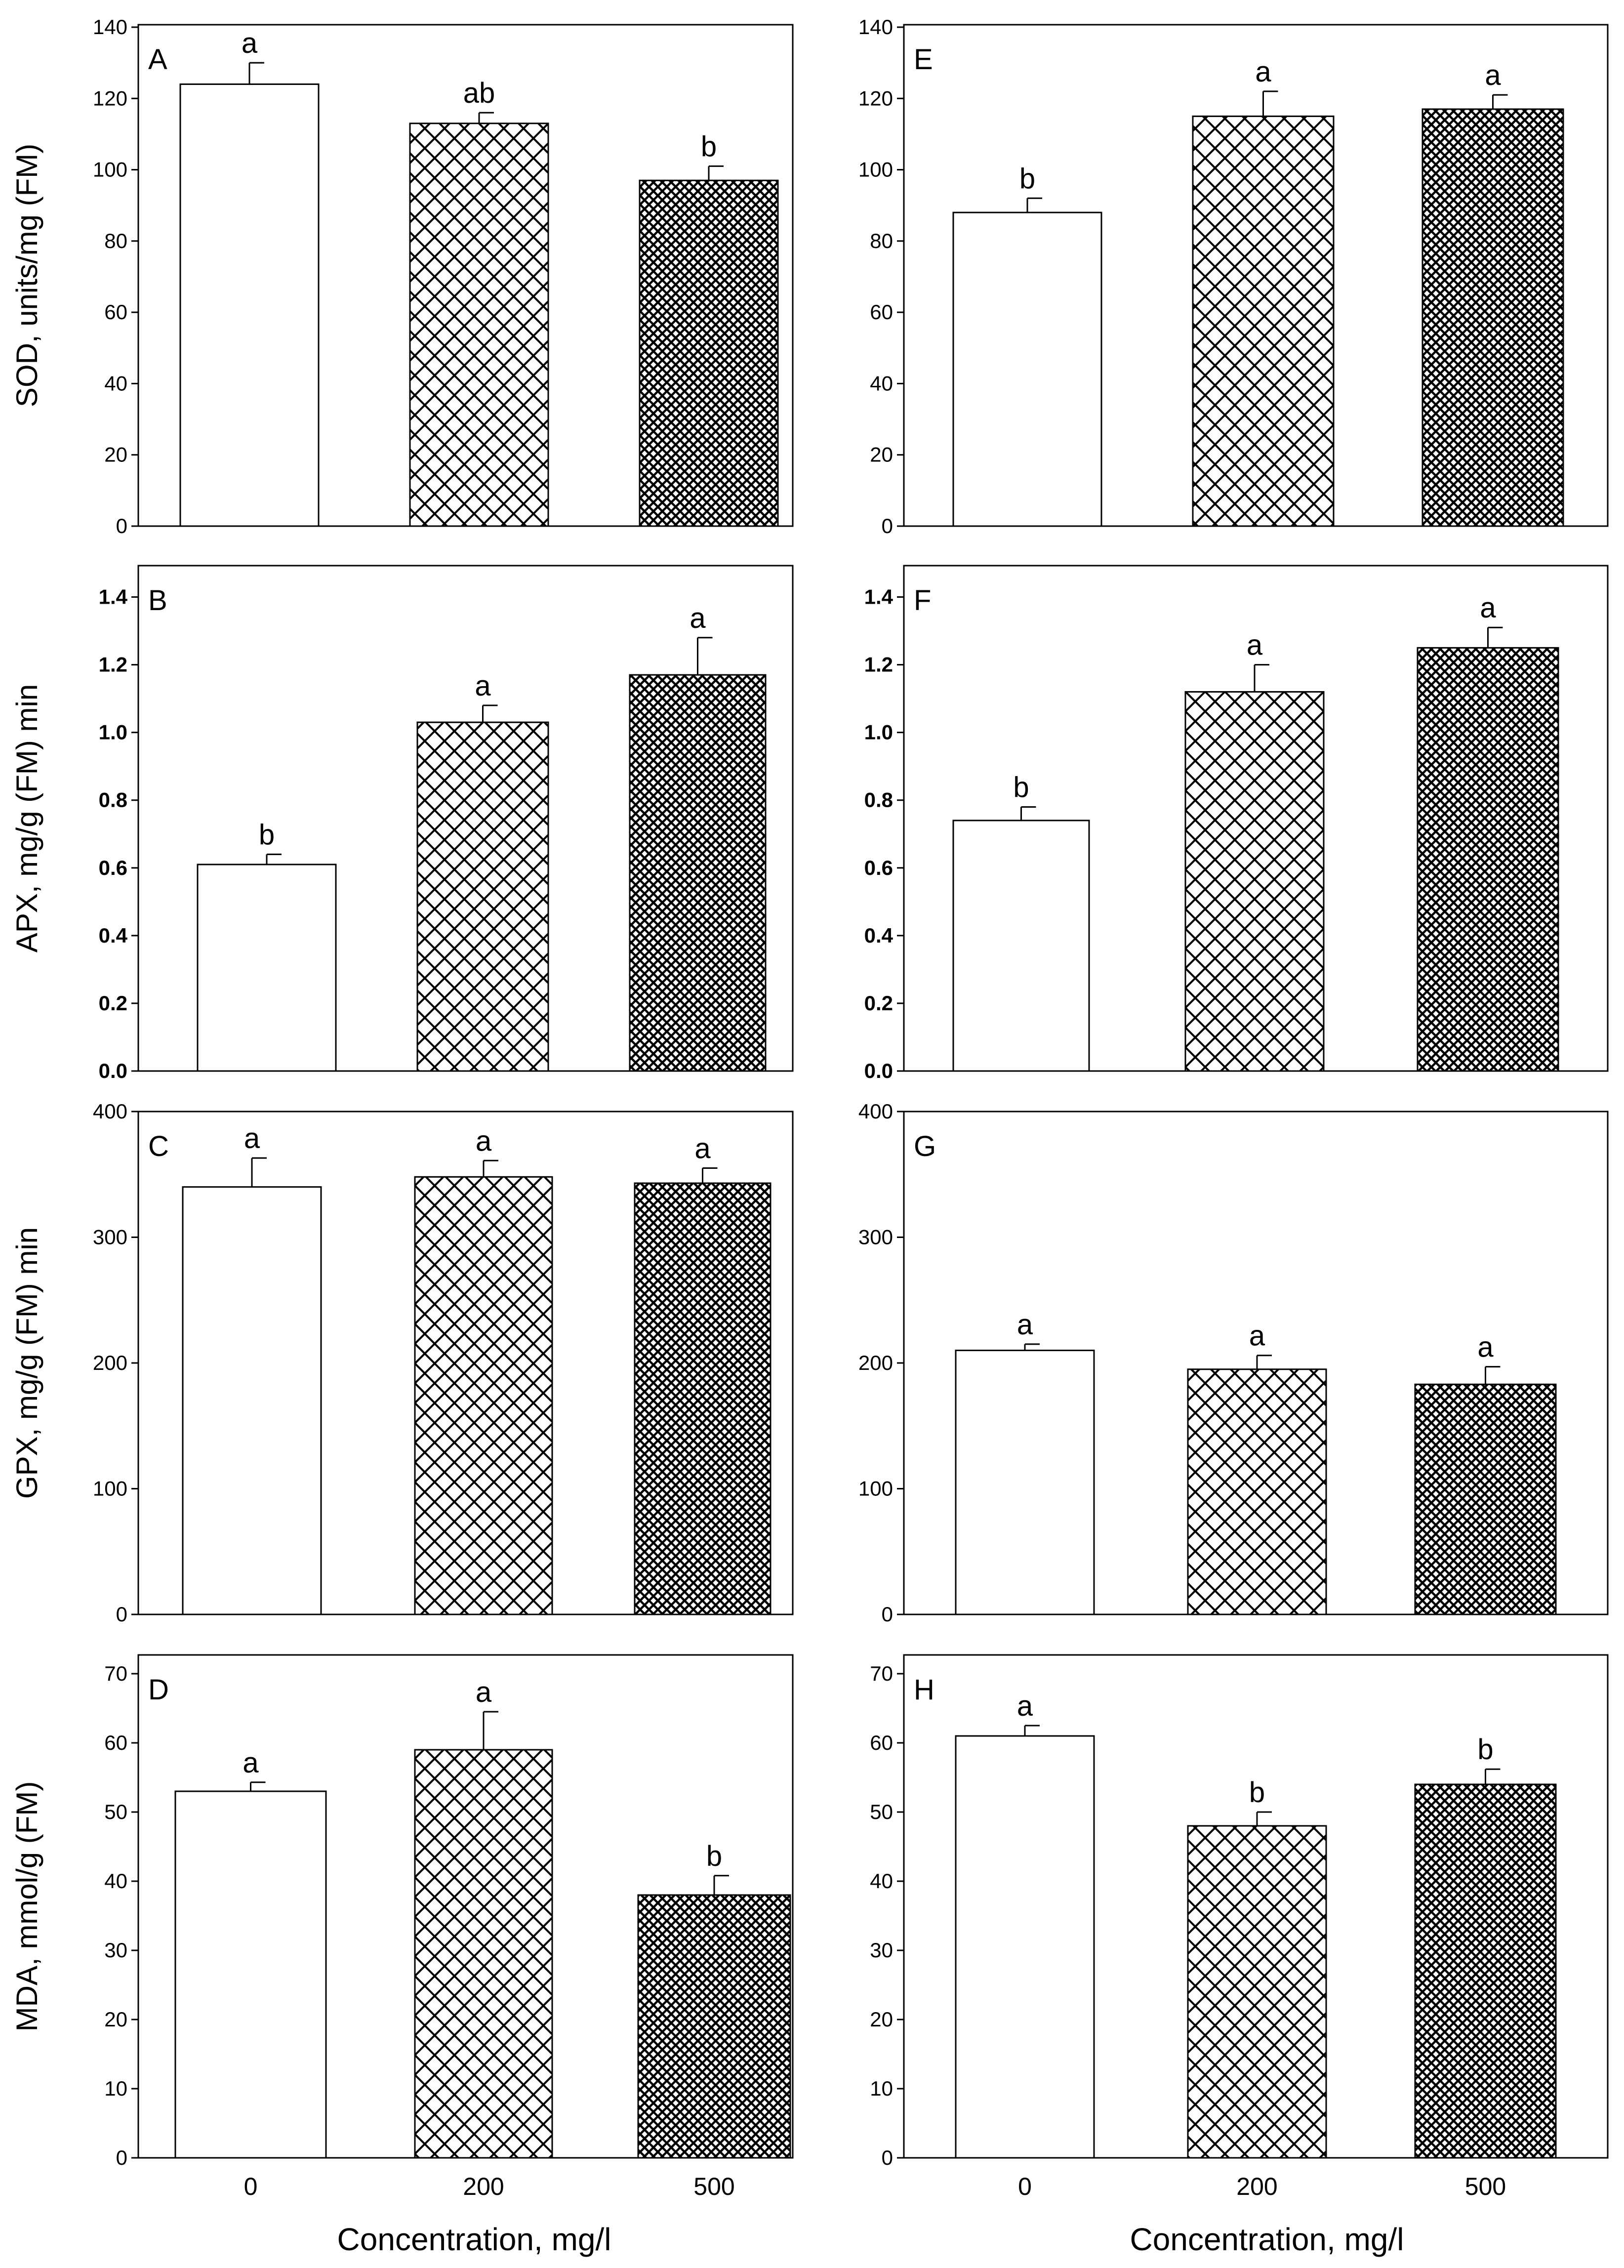 This screenshot has height=2268, width=1624. Describe the element at coordinates (158, 1690) in the screenshot. I see `panel-letter: D` at that location.